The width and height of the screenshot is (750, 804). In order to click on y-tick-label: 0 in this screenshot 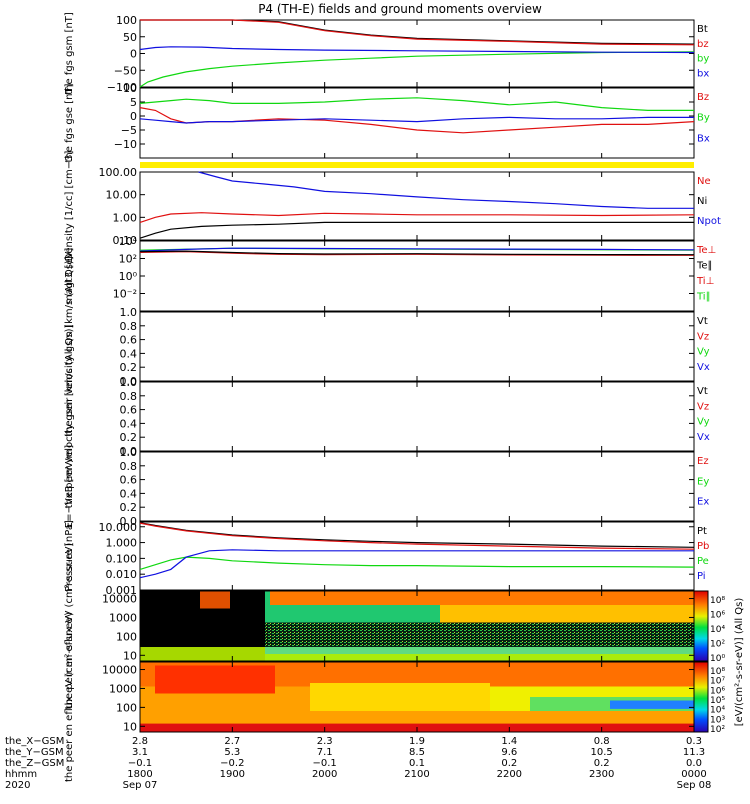, I will do `click(133, 54)`.